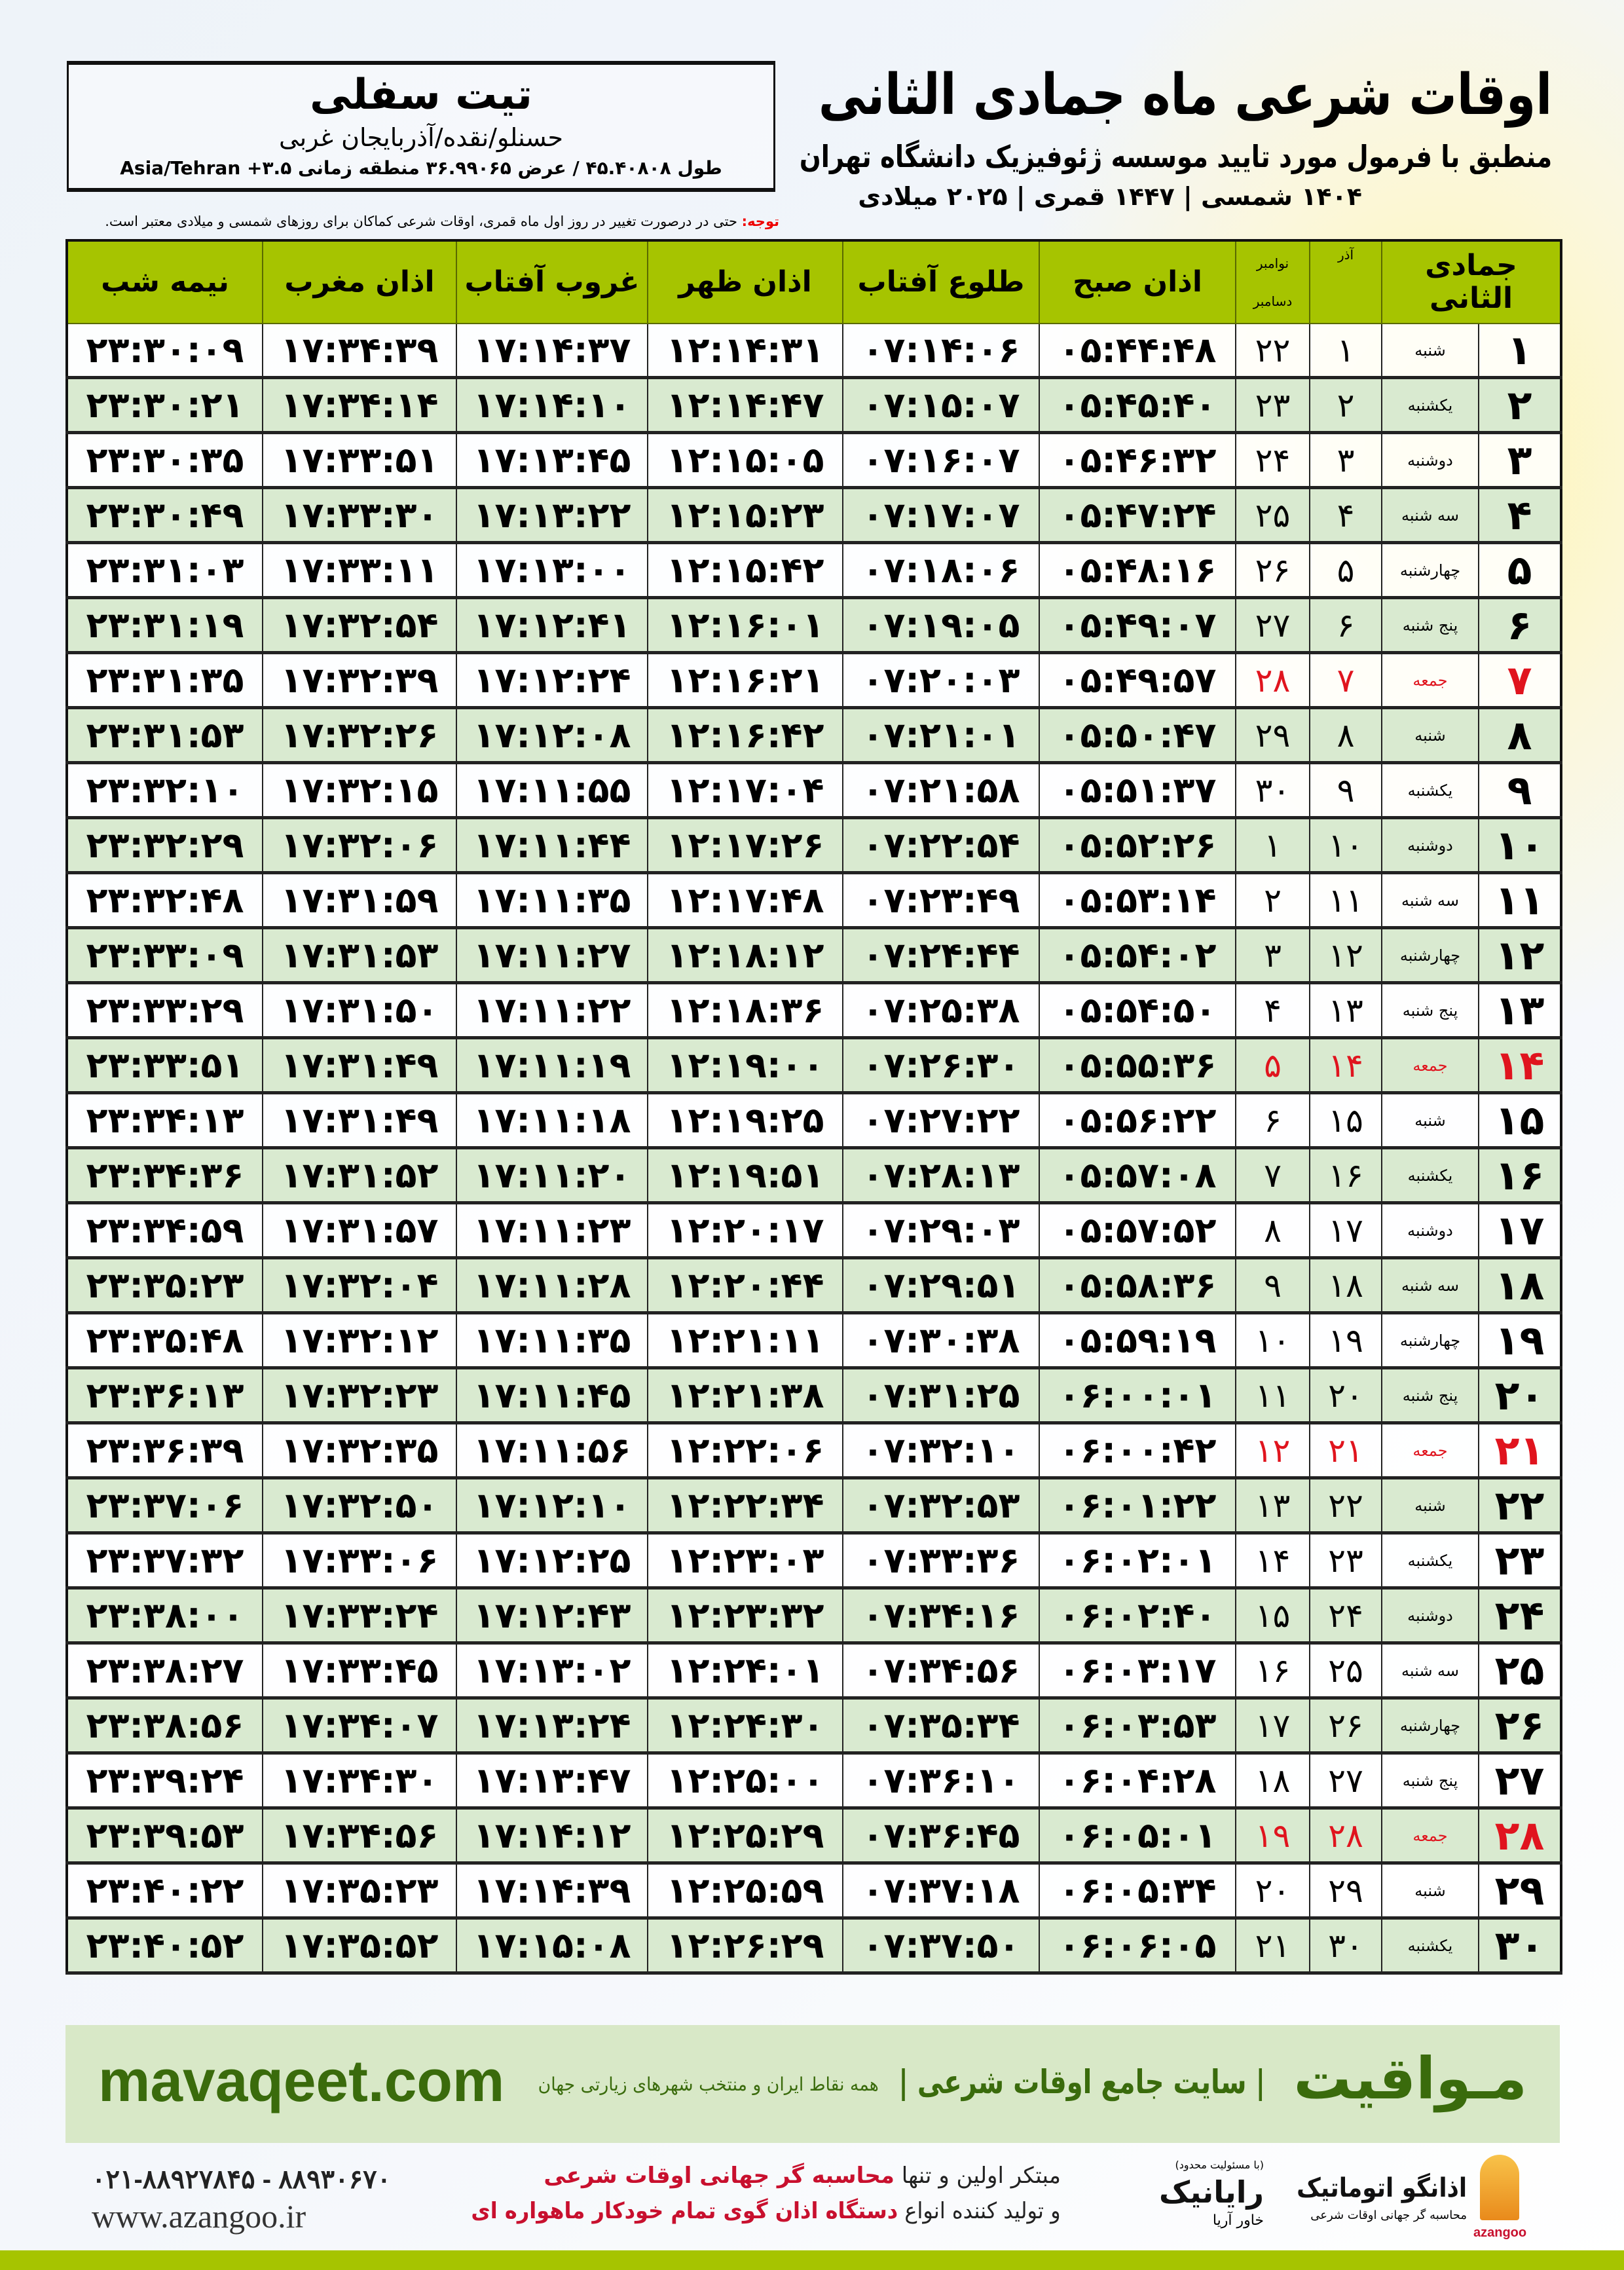 This screenshot has width=1624, height=2270. I want to click on website-link: www.azangoo.ir, so click(199, 2216).